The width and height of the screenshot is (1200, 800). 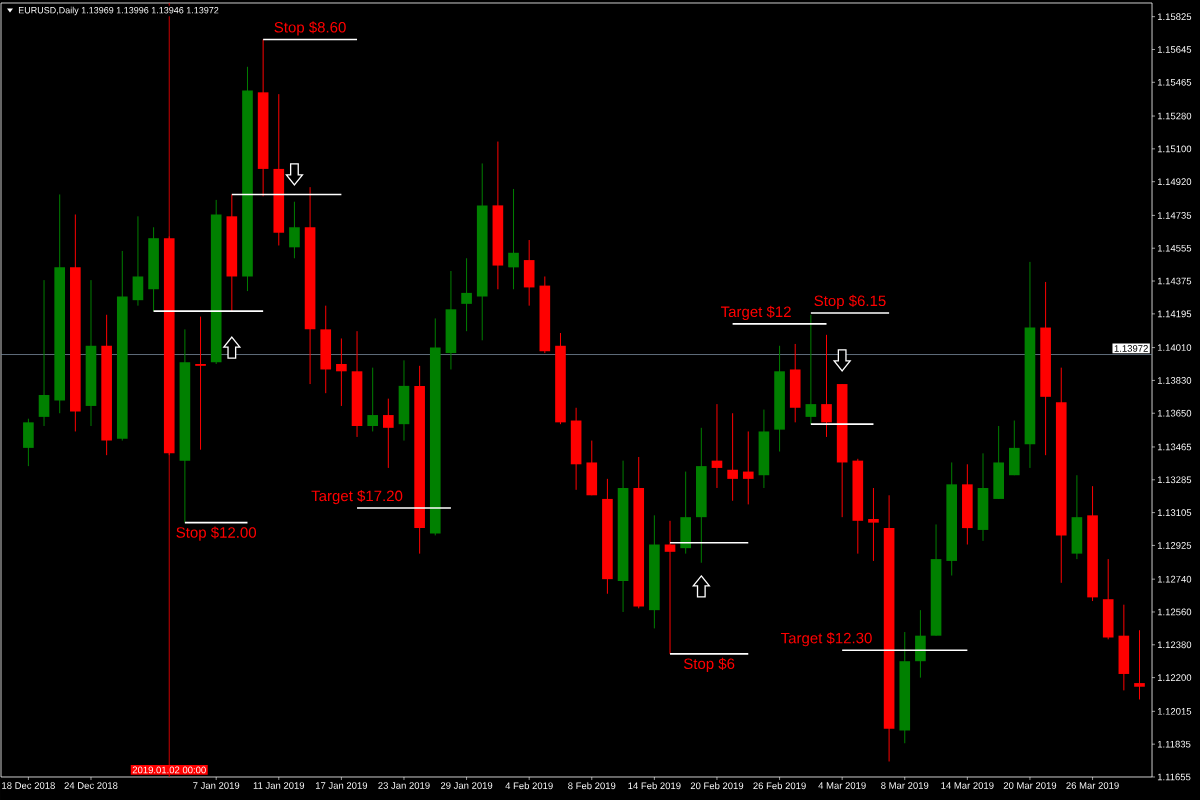 I want to click on y-tick-label: 1.14735, so click(x=1174, y=215).